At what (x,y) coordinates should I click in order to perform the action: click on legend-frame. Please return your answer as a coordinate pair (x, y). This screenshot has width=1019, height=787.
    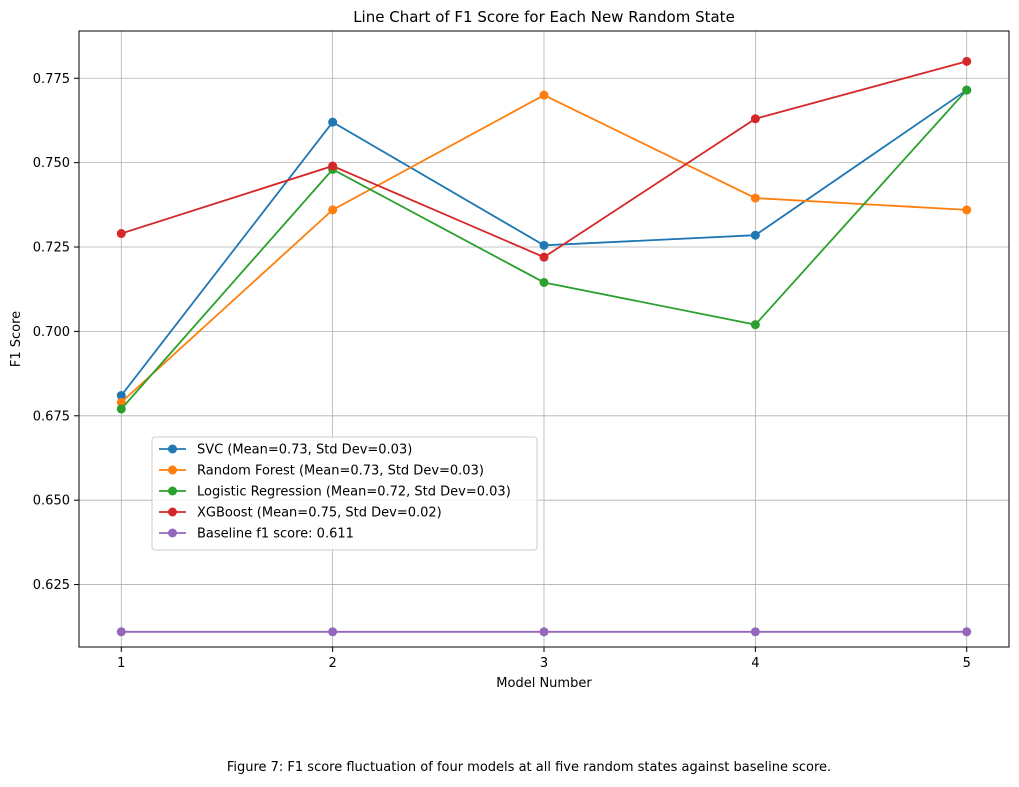
    Looking at the image, I should click on (344, 493).